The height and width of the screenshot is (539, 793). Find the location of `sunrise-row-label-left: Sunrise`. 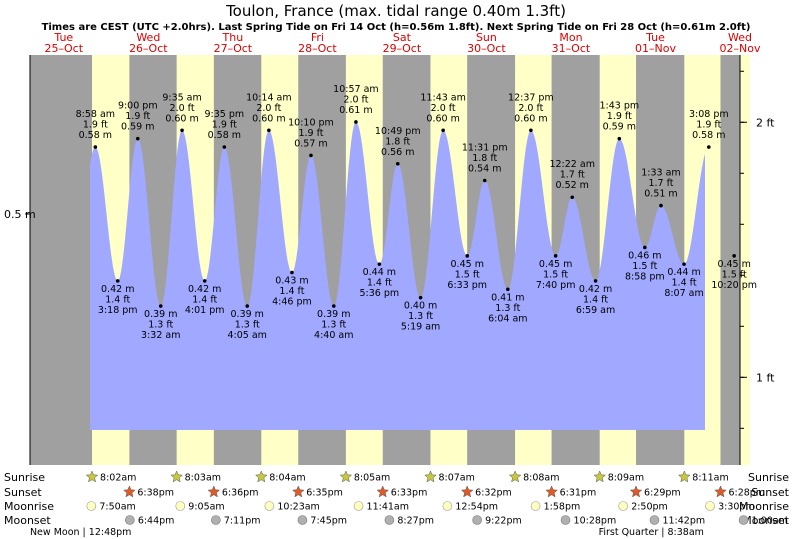

sunrise-row-label-left: Sunrise is located at coordinates (24, 477).